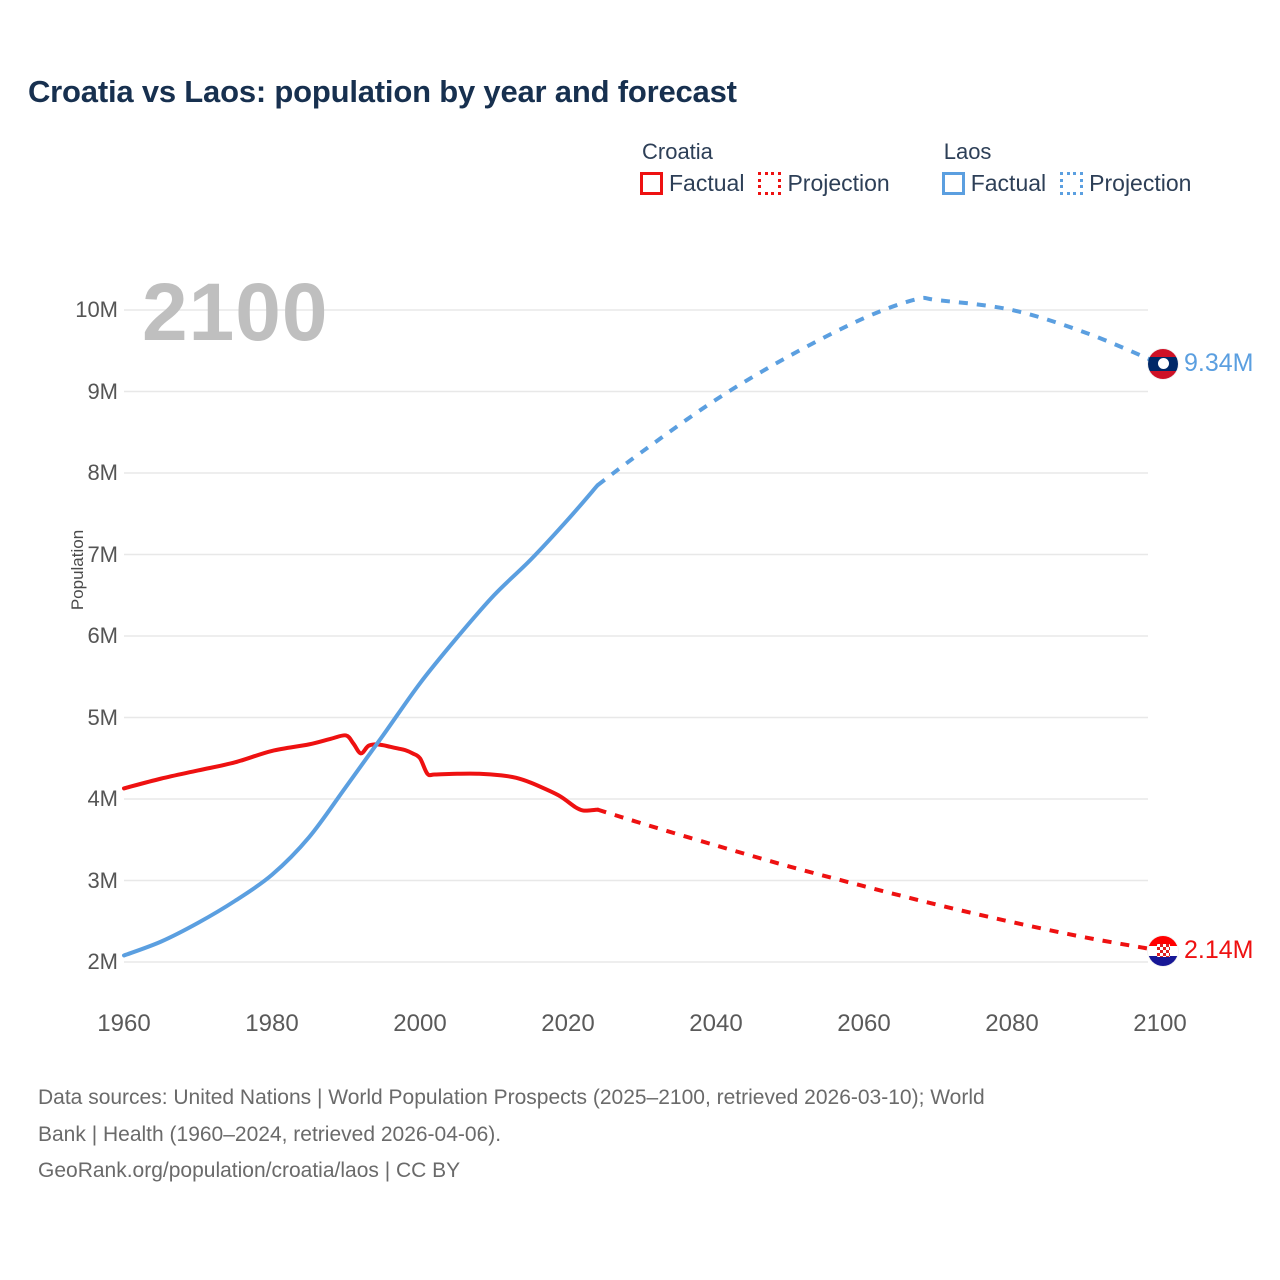 The image size is (1280, 1280). Describe the element at coordinates (361, 720) in the screenshot. I see `laos-factual-line` at that location.